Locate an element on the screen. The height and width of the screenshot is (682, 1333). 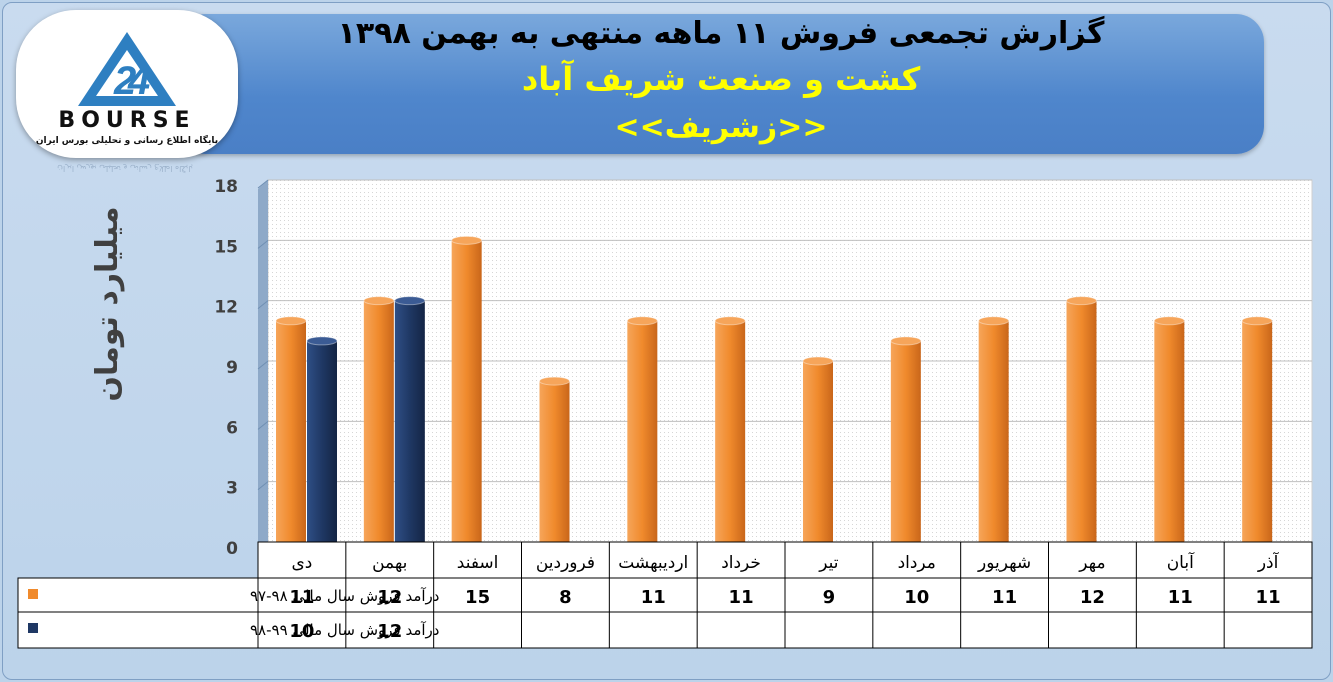
data-label: 15 is located at coordinates (477, 597).